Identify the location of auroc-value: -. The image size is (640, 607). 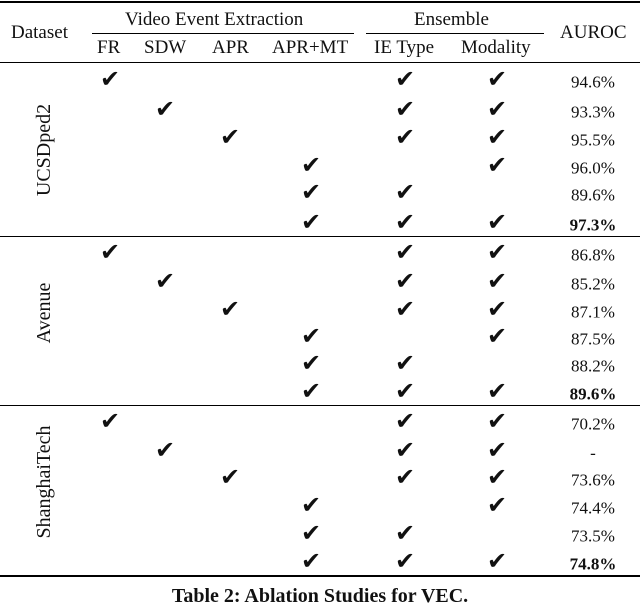
(593, 453).